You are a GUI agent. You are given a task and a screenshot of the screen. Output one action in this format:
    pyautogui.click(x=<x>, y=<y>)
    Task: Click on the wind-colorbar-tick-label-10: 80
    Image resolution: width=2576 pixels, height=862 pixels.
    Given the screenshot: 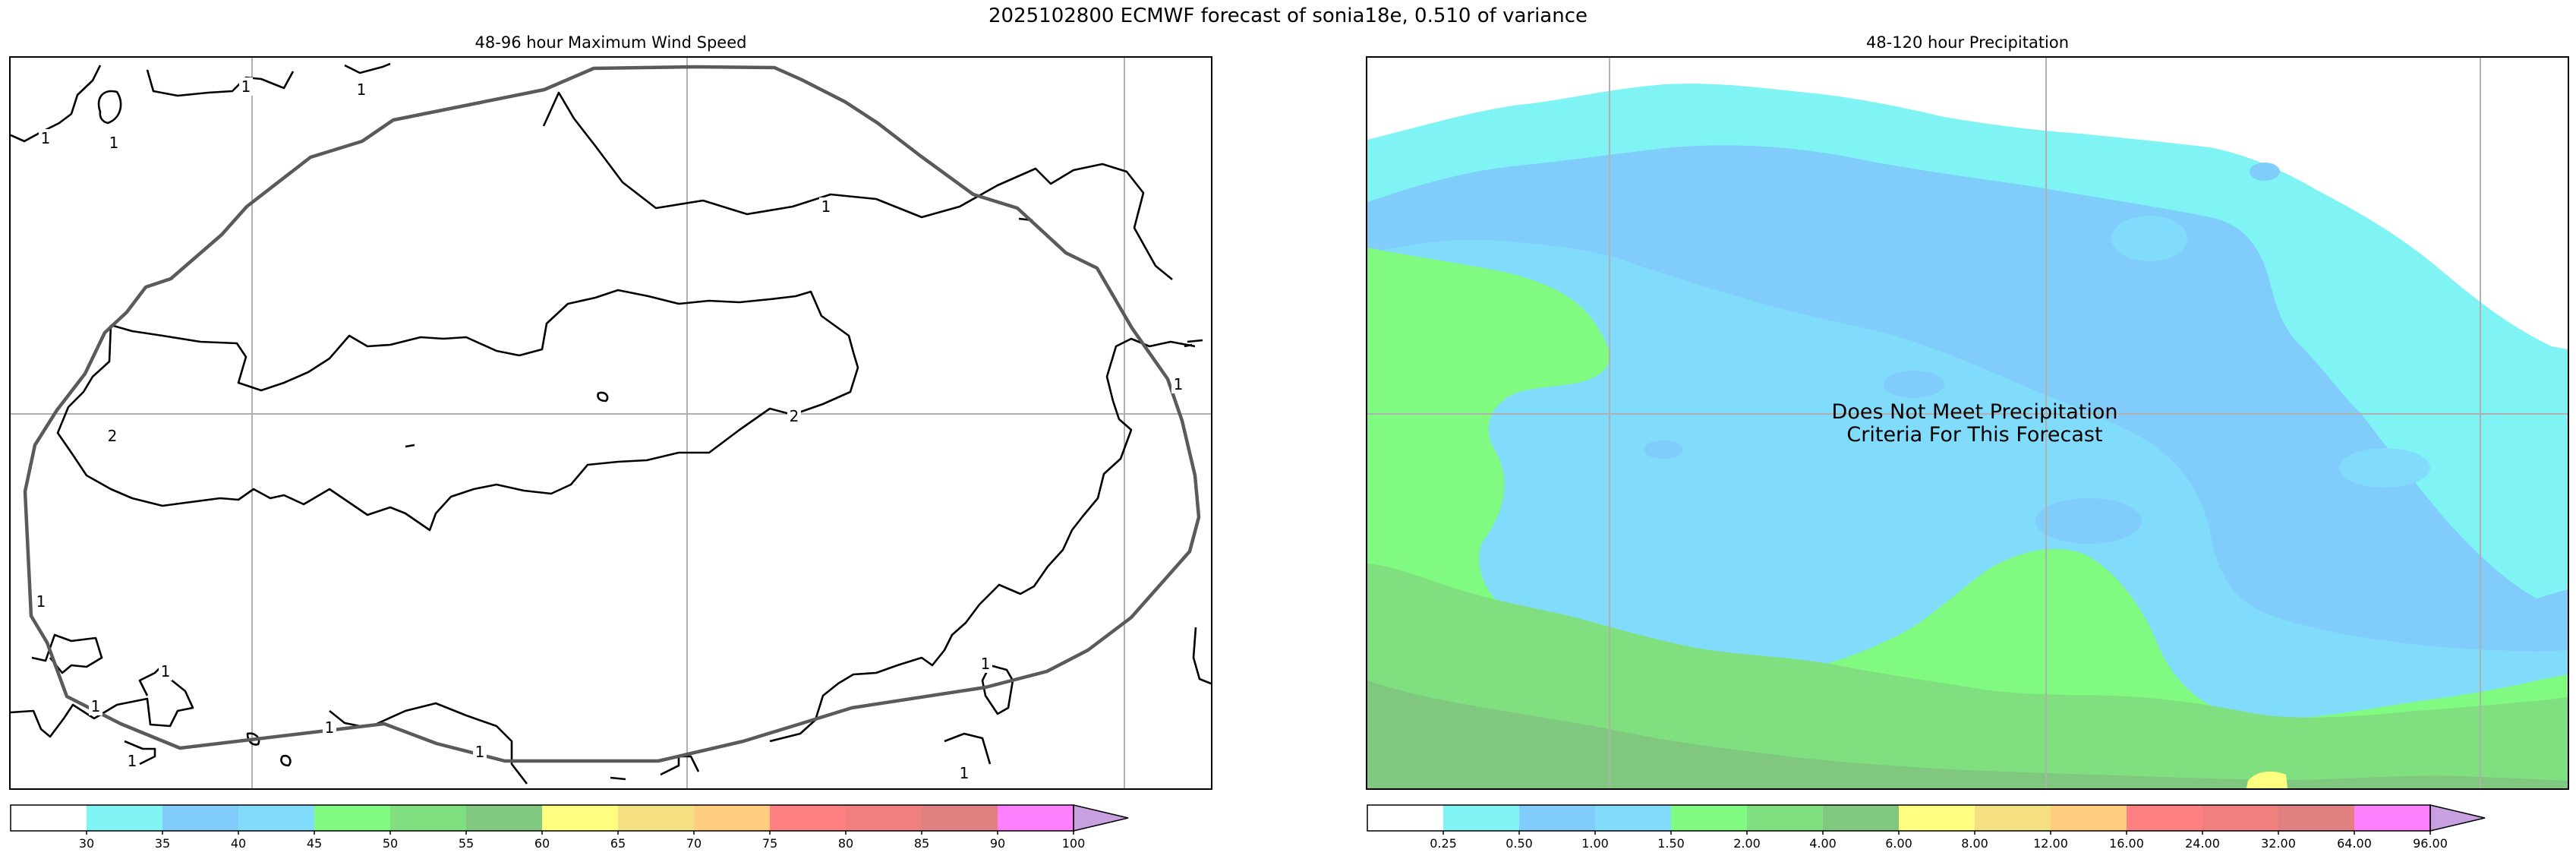 What is the action you would take?
    pyautogui.click(x=845, y=843)
    